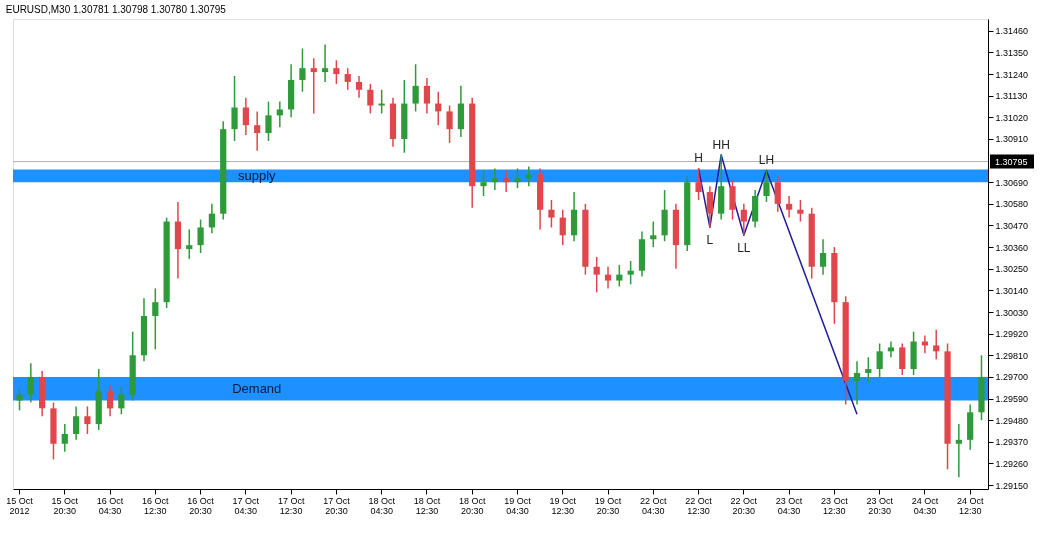 Image resolution: width=1061 pixels, height=539 pixels. Describe the element at coordinates (777, 284) in the screenshot. I see `line-series` at that location.